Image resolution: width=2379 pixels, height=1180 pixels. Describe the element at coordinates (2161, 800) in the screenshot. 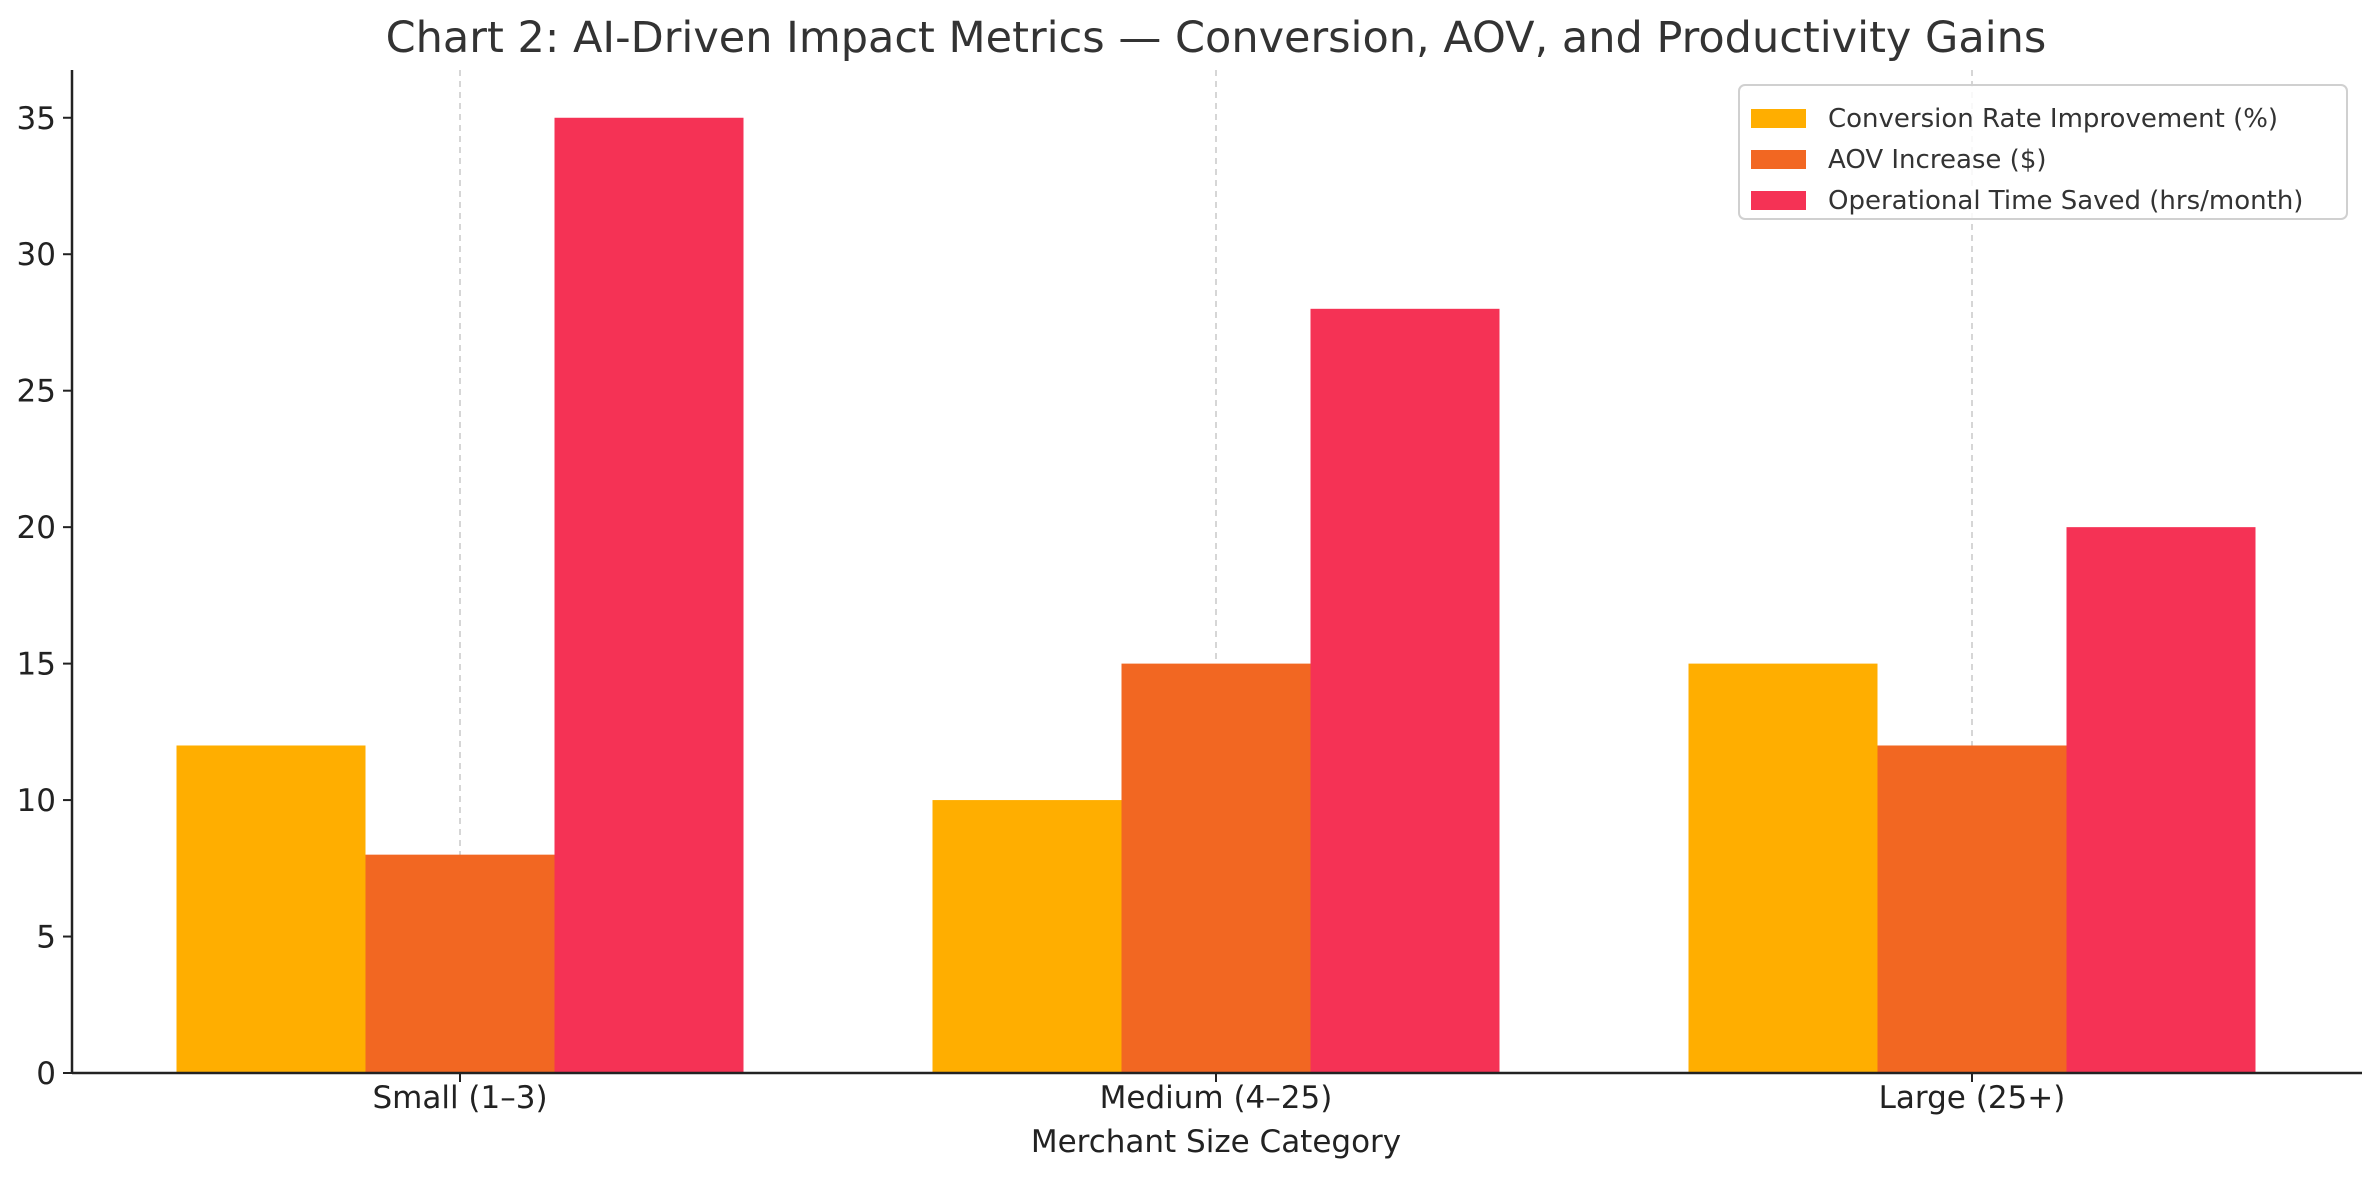

I see `bar-series3-cat3` at that location.